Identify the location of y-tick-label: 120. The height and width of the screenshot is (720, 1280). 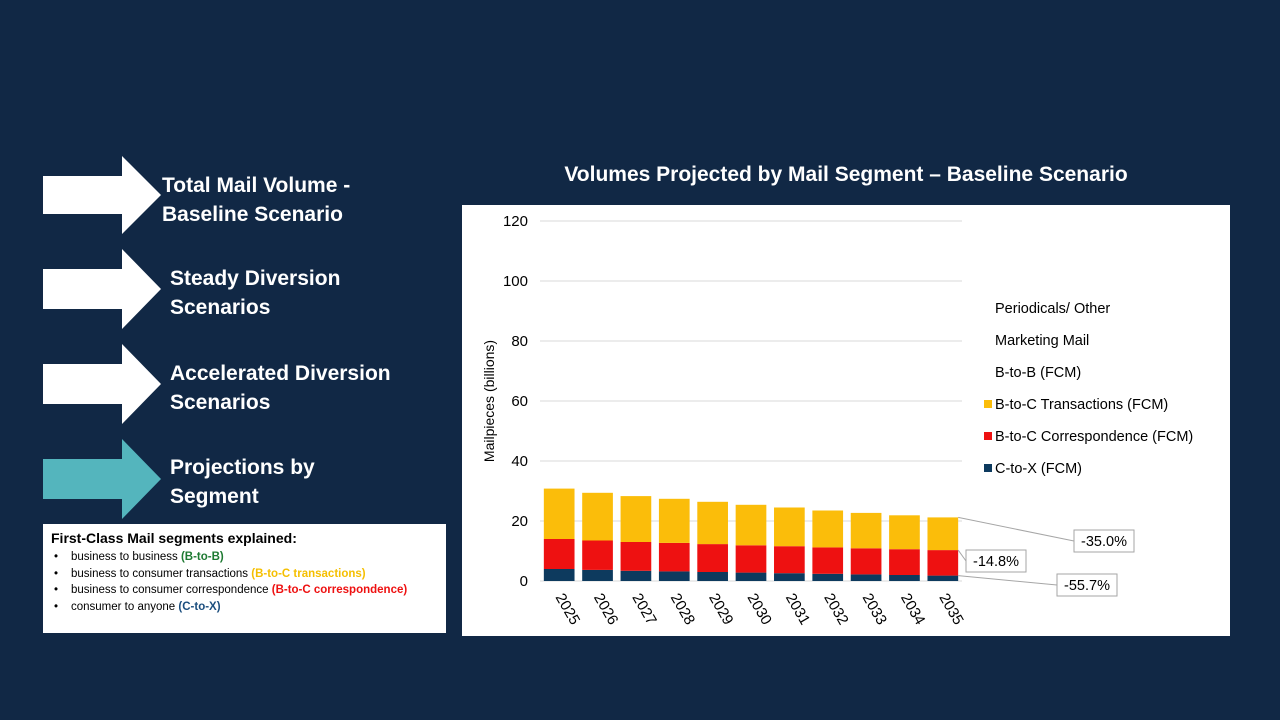
(515, 221).